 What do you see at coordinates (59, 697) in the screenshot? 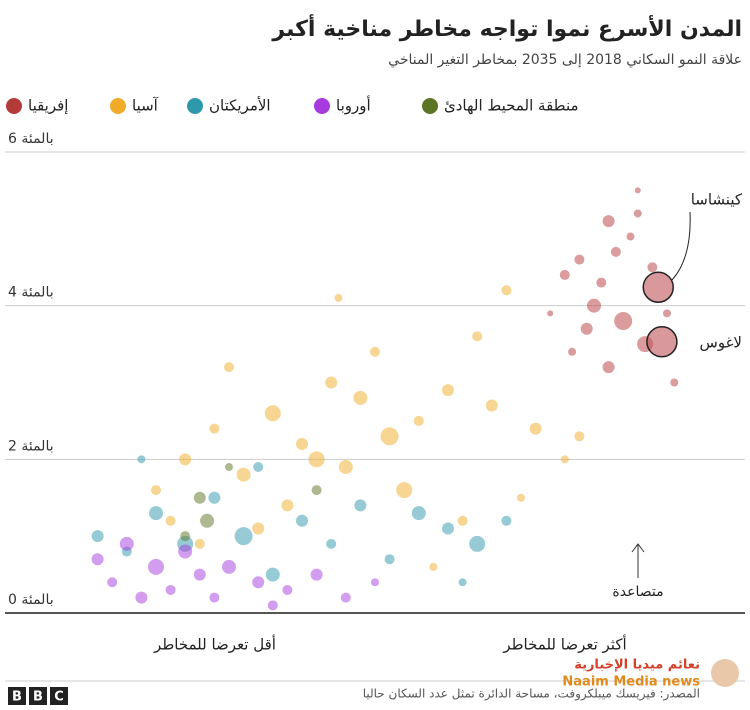
I see `svg-text: C` at bounding box center [59, 697].